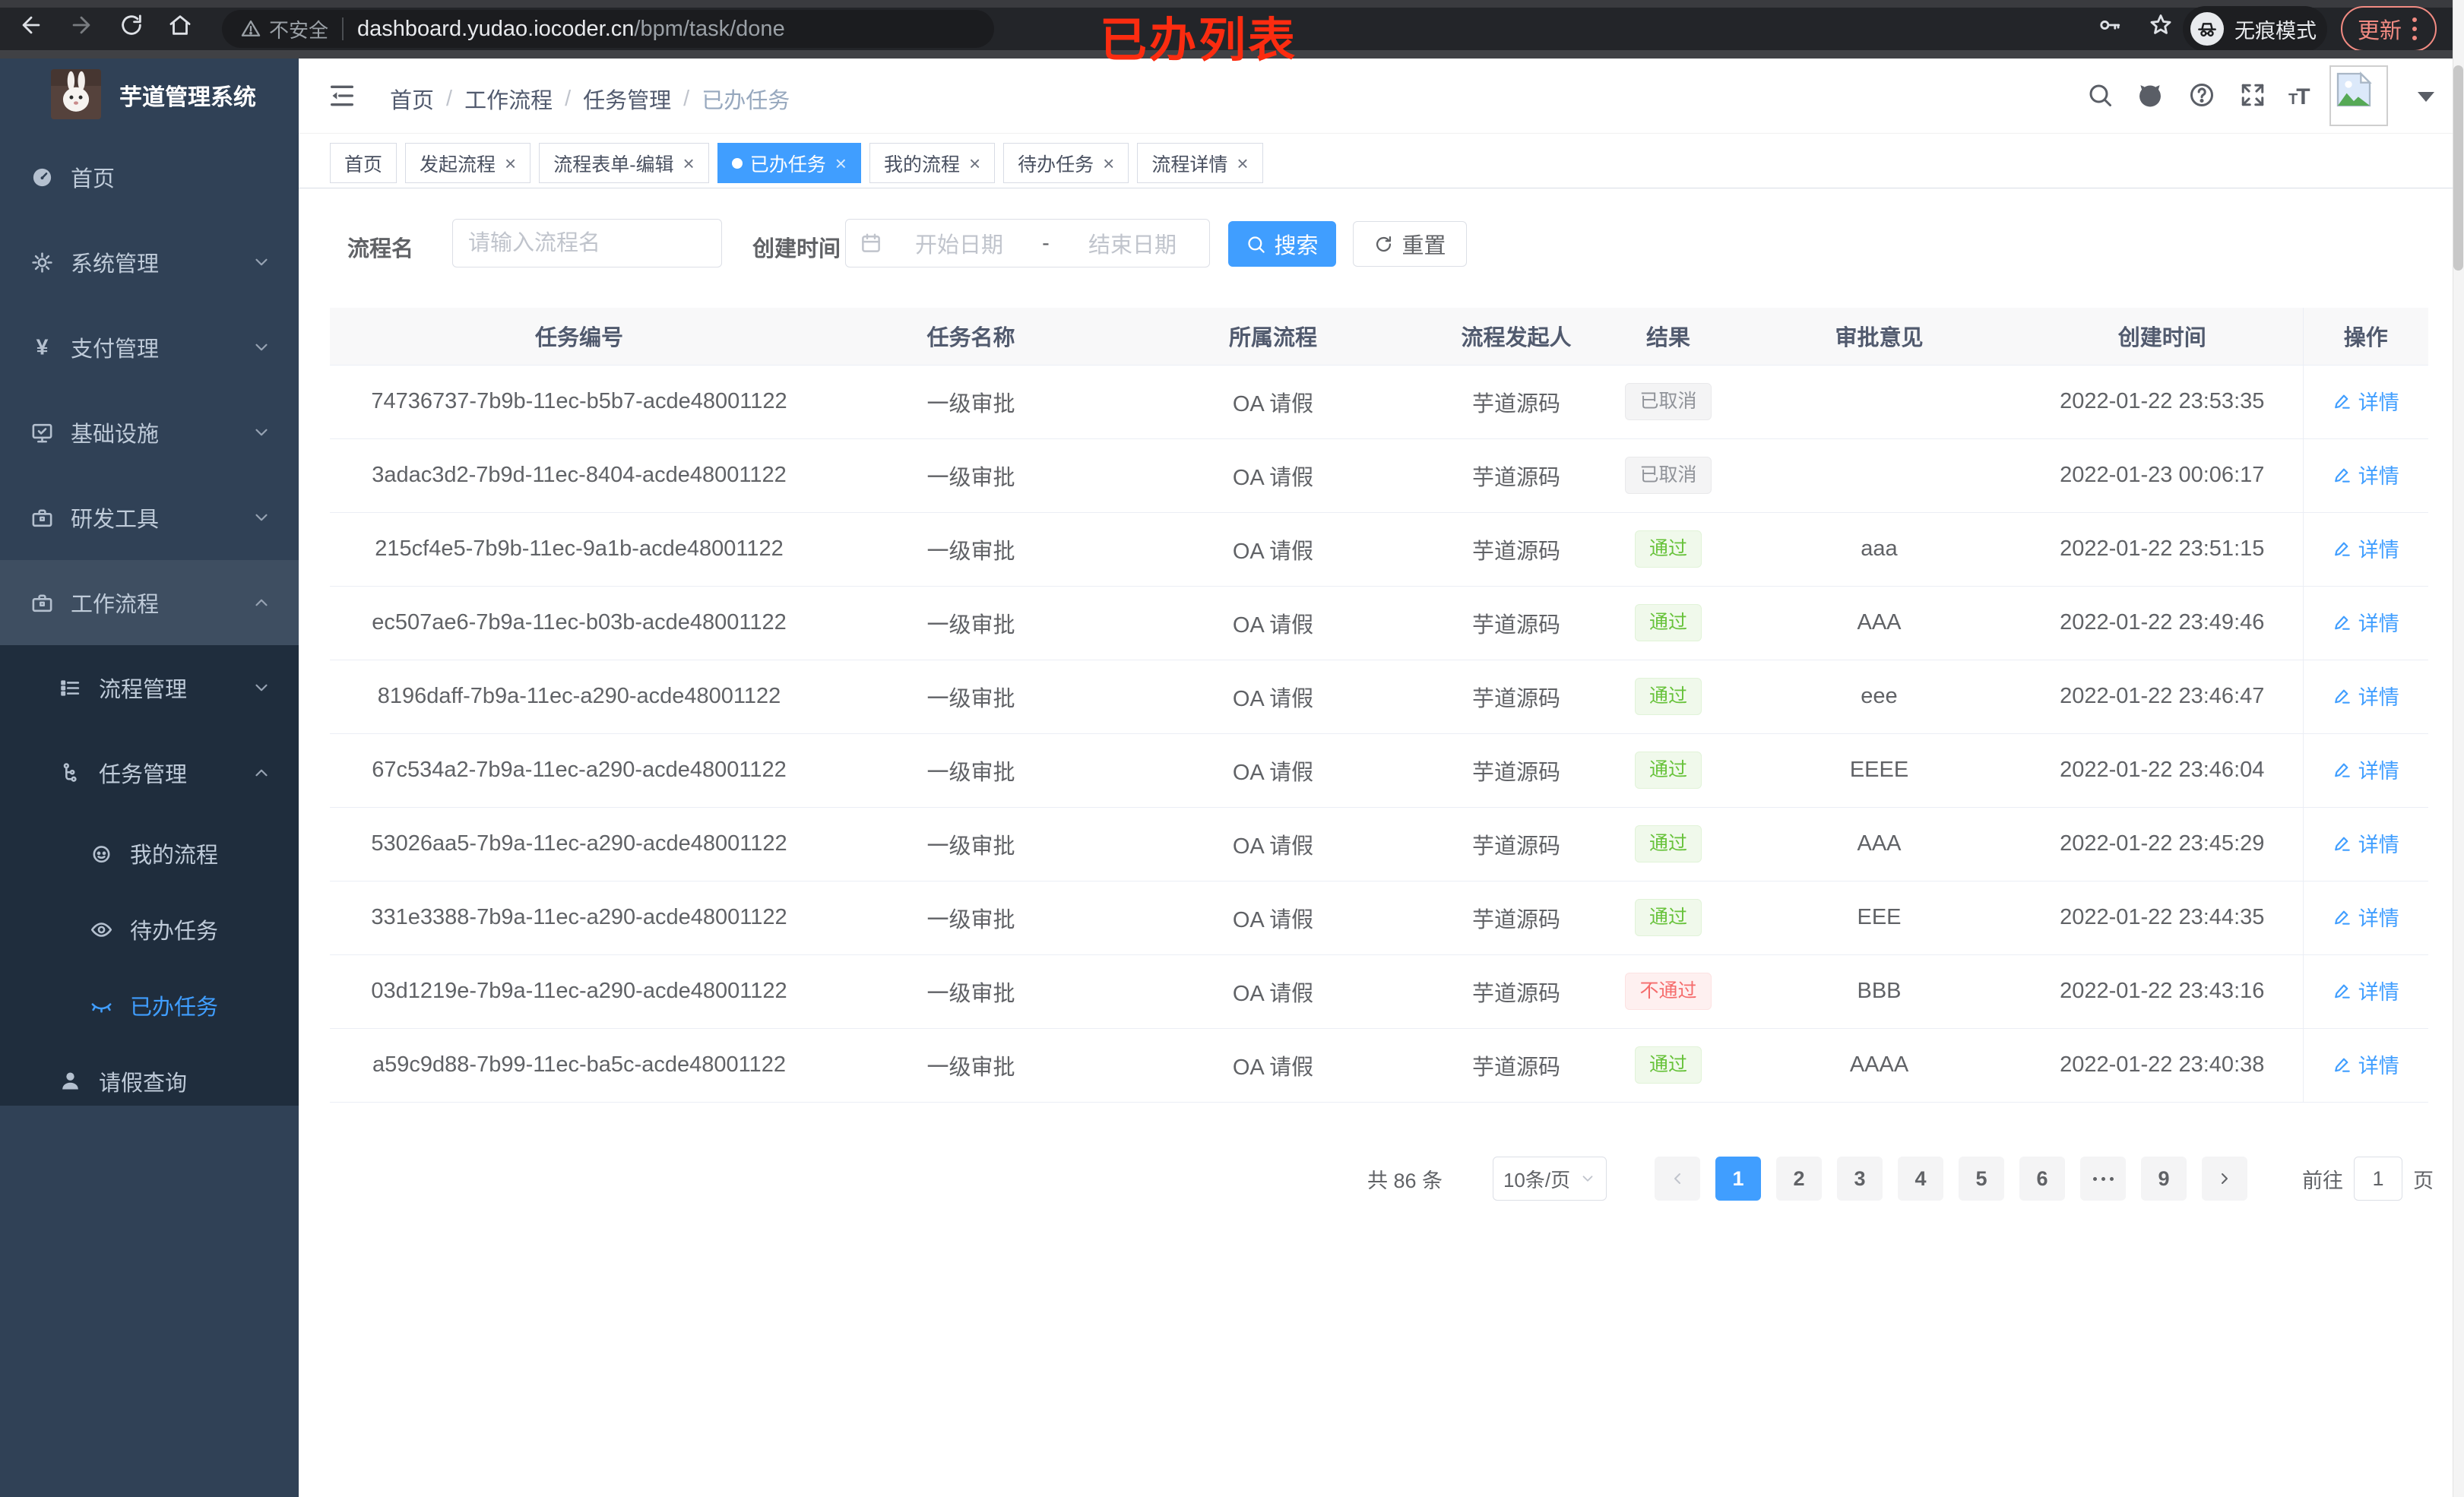 This screenshot has height=1497, width=2464. I want to click on sidebar-item-leave-query: 请假查询, so click(149, 1080).